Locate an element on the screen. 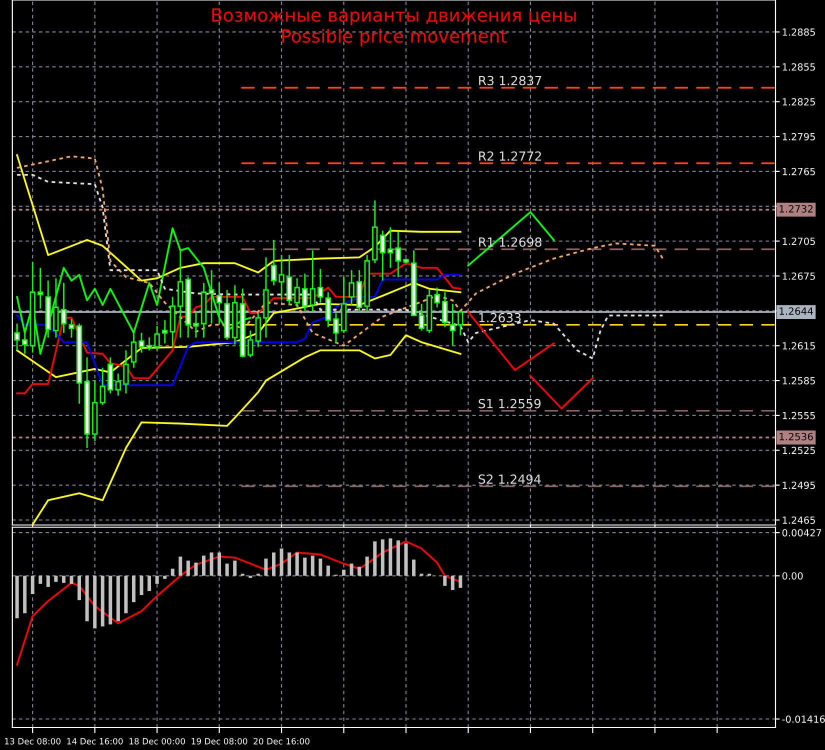 Image resolution: width=825 pixels, height=750 pixels. y-tick-label: 1.2555 is located at coordinates (798, 416).